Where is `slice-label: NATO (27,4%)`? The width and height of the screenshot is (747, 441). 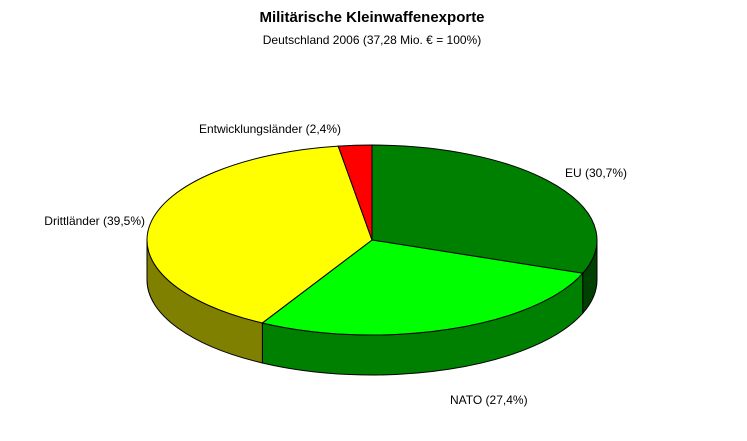 slice-label: NATO (27,4%) is located at coordinates (489, 400).